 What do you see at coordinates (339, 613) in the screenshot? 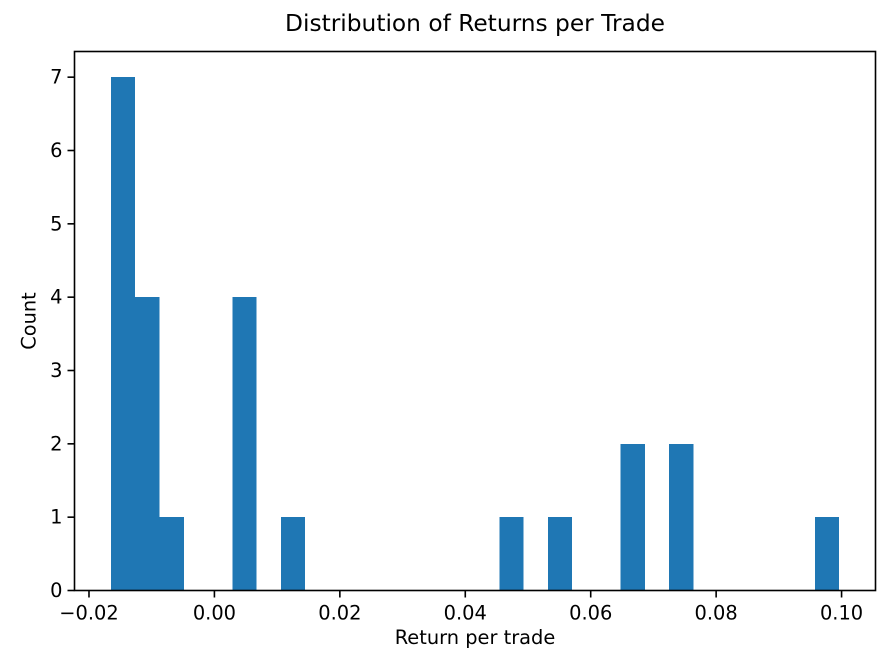
I see `x-tick-label: 0.02` at bounding box center [339, 613].